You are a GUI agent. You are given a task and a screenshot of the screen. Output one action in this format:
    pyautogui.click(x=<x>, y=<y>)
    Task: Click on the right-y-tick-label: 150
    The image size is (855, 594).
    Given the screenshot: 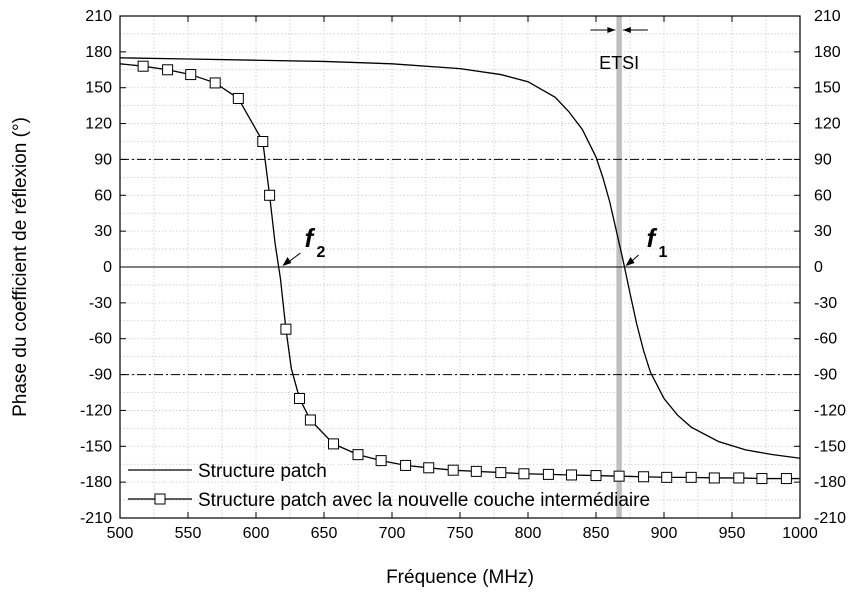 What is the action you would take?
    pyautogui.click(x=827, y=88)
    